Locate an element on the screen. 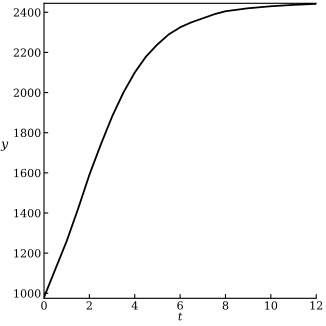 The height and width of the screenshot is (326, 326). x-tick-label: 2 is located at coordinates (89, 305).